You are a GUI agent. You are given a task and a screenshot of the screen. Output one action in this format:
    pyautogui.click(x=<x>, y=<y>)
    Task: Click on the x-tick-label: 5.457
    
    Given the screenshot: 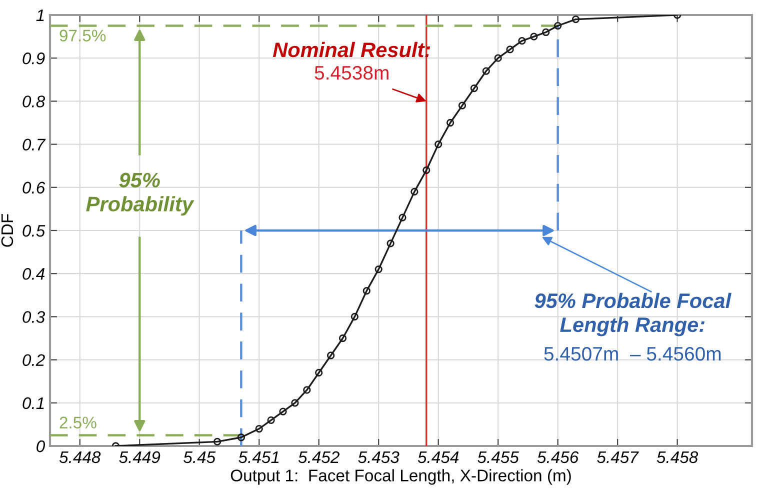 What is the action you would take?
    pyautogui.click(x=618, y=457)
    